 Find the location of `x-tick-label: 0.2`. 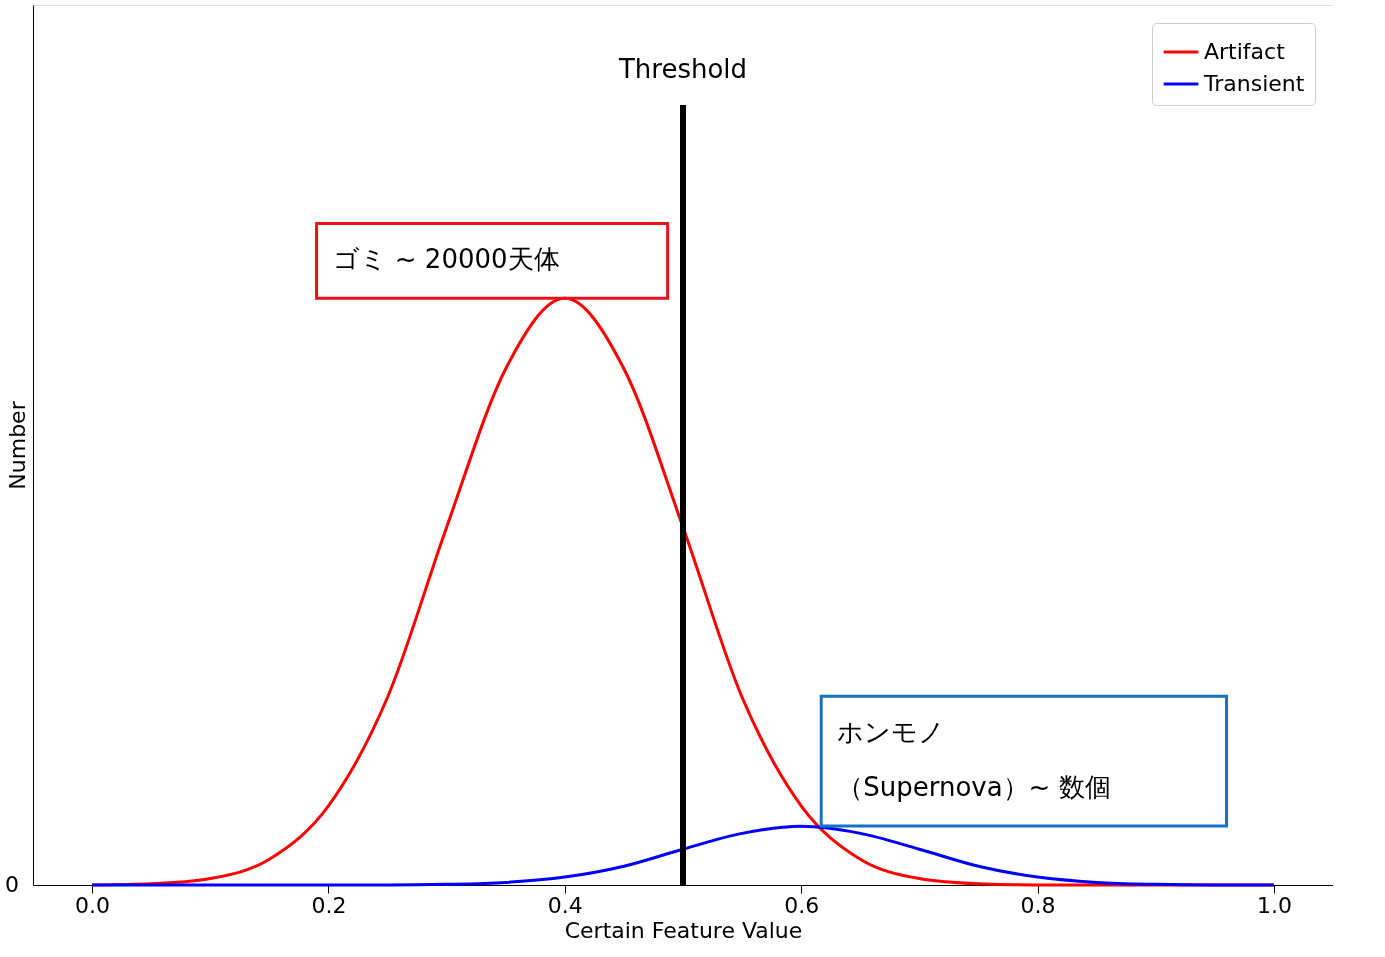

x-tick-label: 0.2 is located at coordinates (329, 905).